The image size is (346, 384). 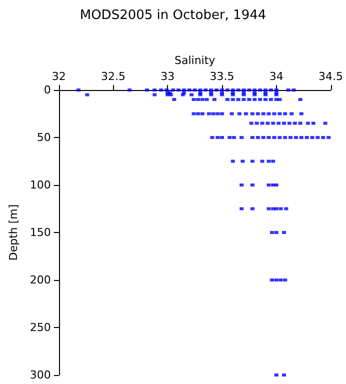 What do you see at coordinates (40, 327) in the screenshot?
I see `y-tick-label: 250` at bounding box center [40, 327].